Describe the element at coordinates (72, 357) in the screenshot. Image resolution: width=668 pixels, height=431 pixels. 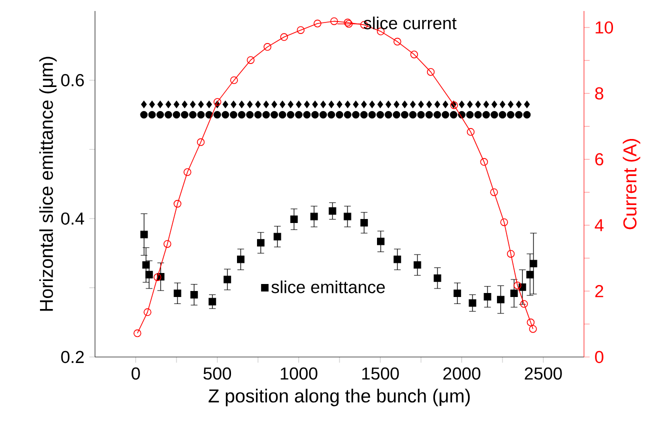
I see `y-tick-label: 0.2` at that location.